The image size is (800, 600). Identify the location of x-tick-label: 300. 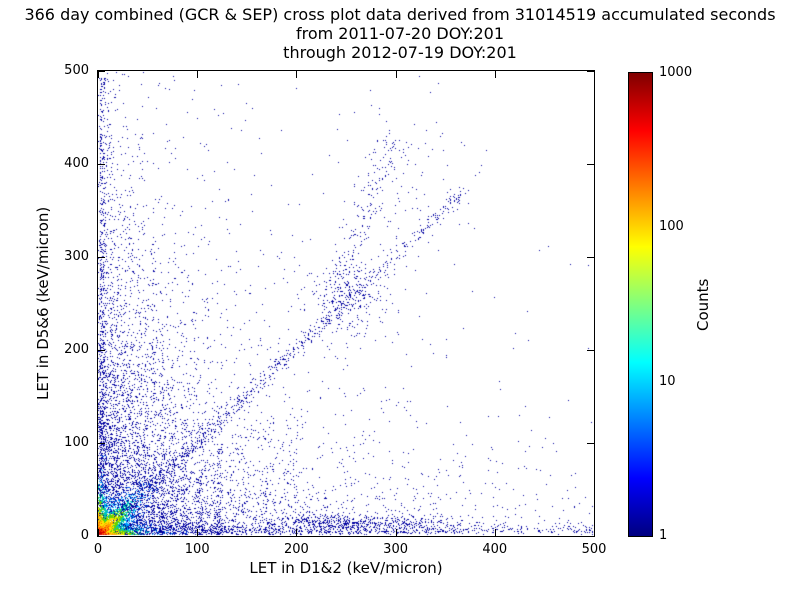
(396, 549).